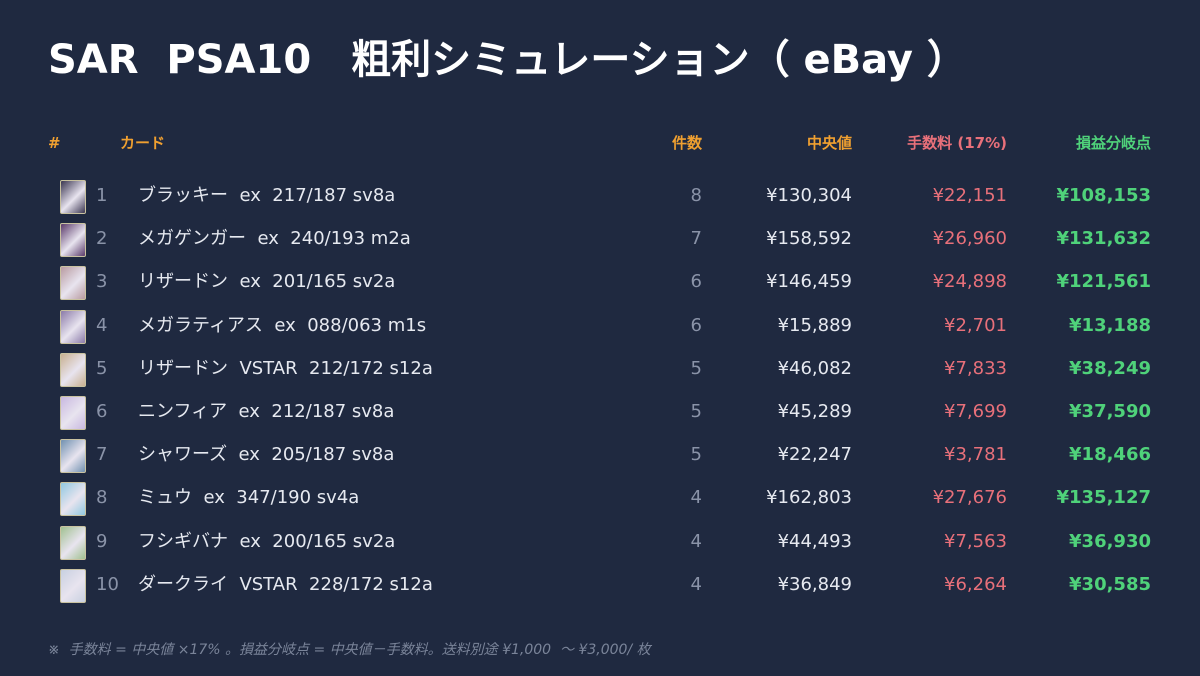  I want to click on column-header: 中央値, so click(829, 143).